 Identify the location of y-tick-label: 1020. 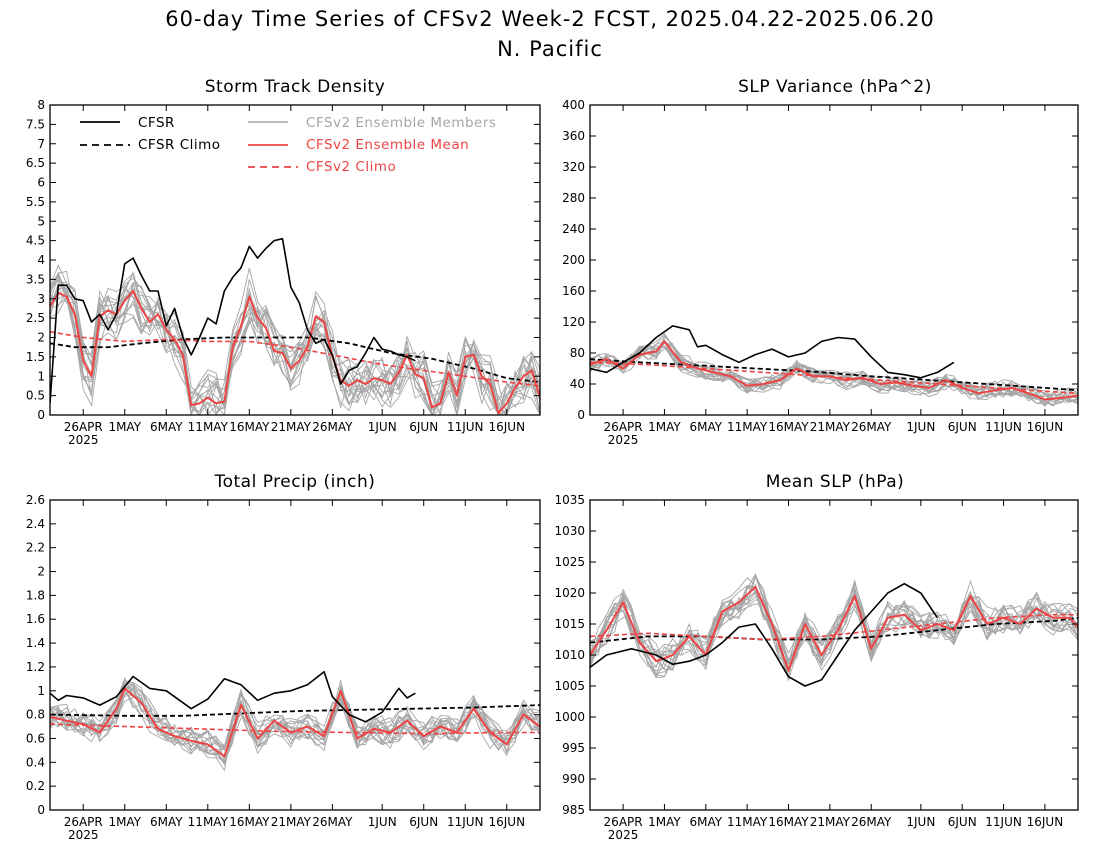
(569, 593).